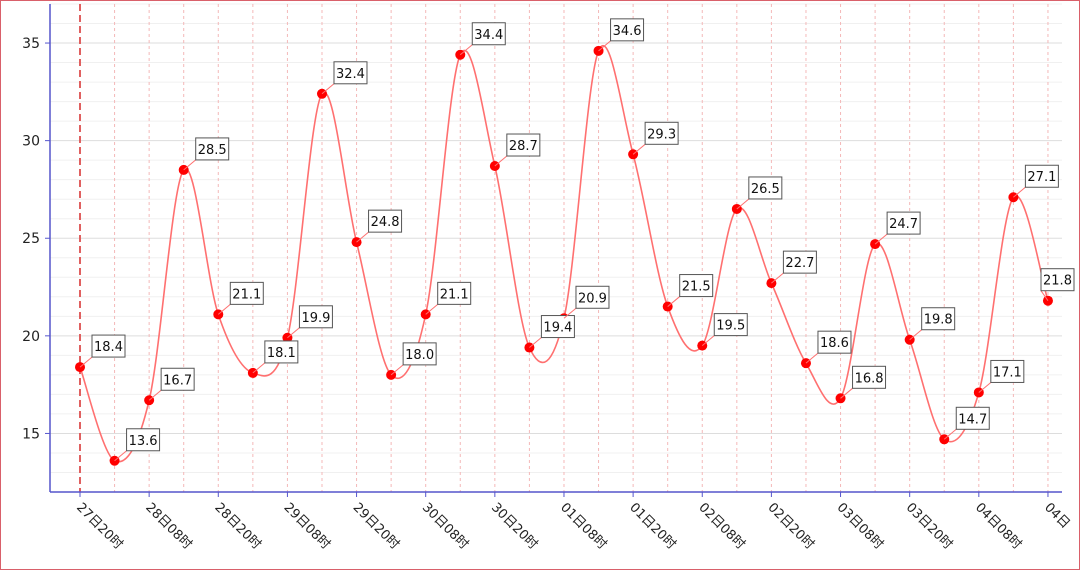 This screenshot has height=570, width=1080. I want to click on data-label: 24.8, so click(385, 222).